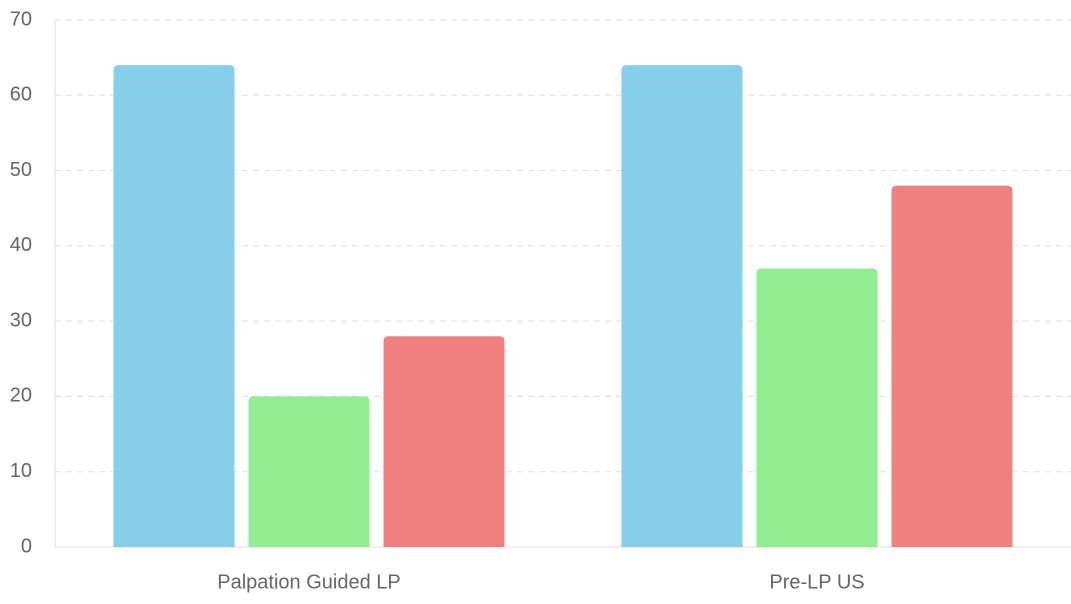 The width and height of the screenshot is (1071, 604). I want to click on y-tick-label: 20, so click(21, 396).